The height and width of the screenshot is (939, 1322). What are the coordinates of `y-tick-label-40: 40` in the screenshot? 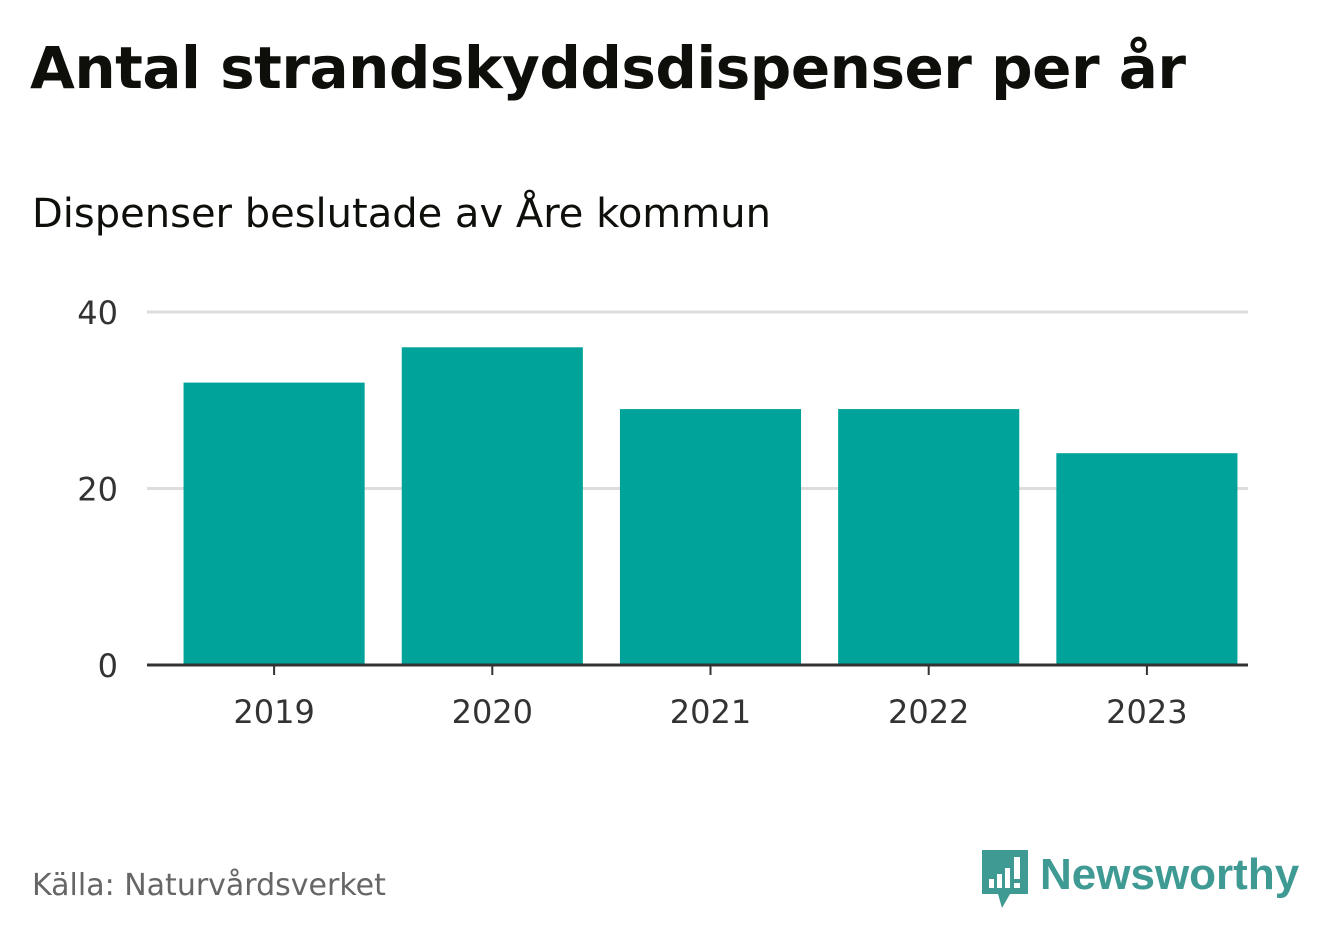 It's located at (97, 313).